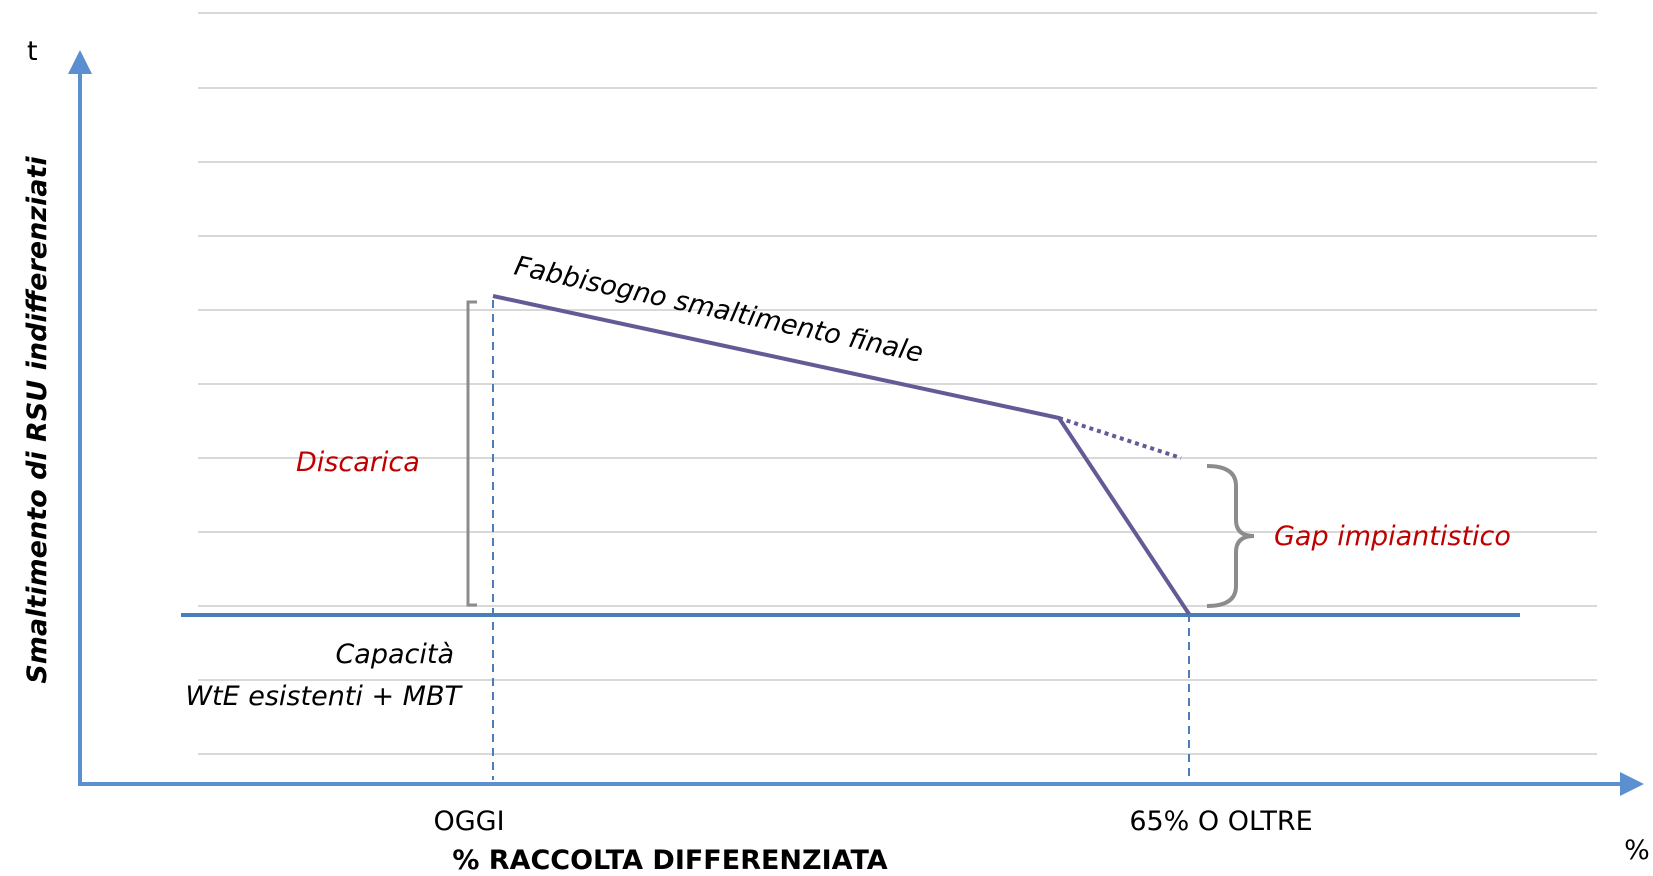 The image size is (1653, 876). I want to click on x-axis-unit: %, so click(1637, 850).